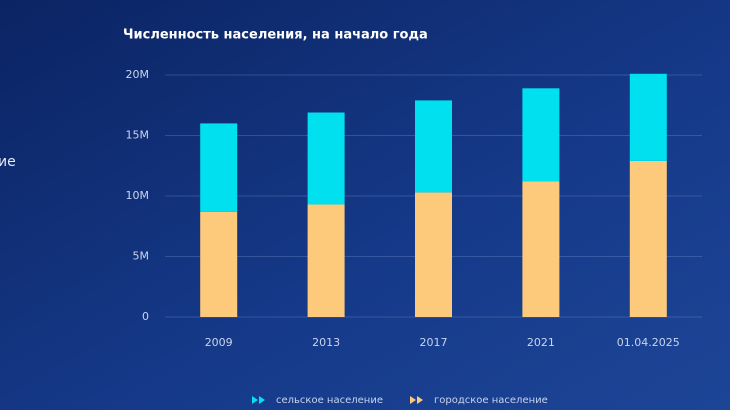 The image size is (730, 410). I want to click on side-label: ие, so click(8, 162).